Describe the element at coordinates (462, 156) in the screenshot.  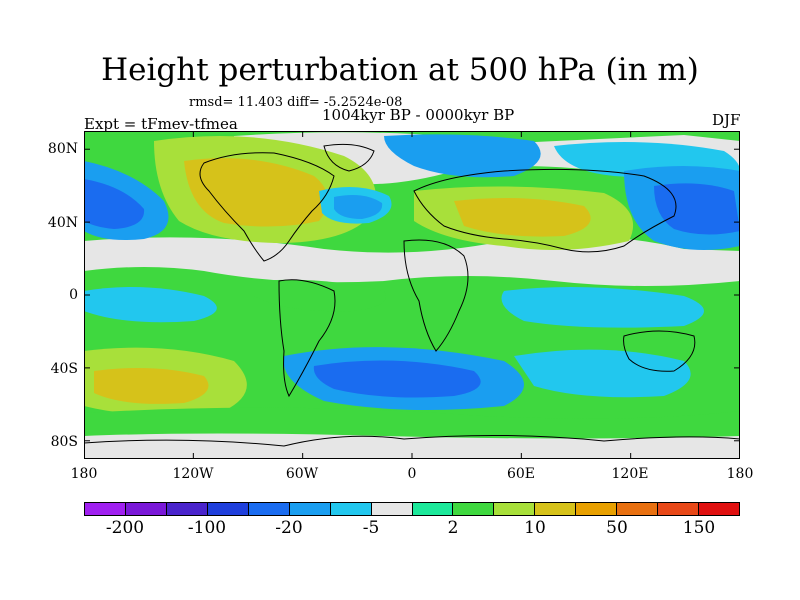
I see `arctic-low` at that location.